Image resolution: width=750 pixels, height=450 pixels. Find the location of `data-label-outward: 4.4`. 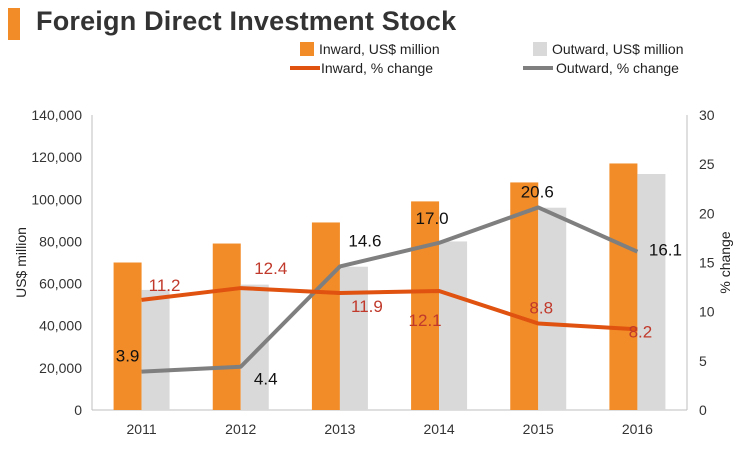

data-label-outward: 4.4 is located at coordinates (266, 379).